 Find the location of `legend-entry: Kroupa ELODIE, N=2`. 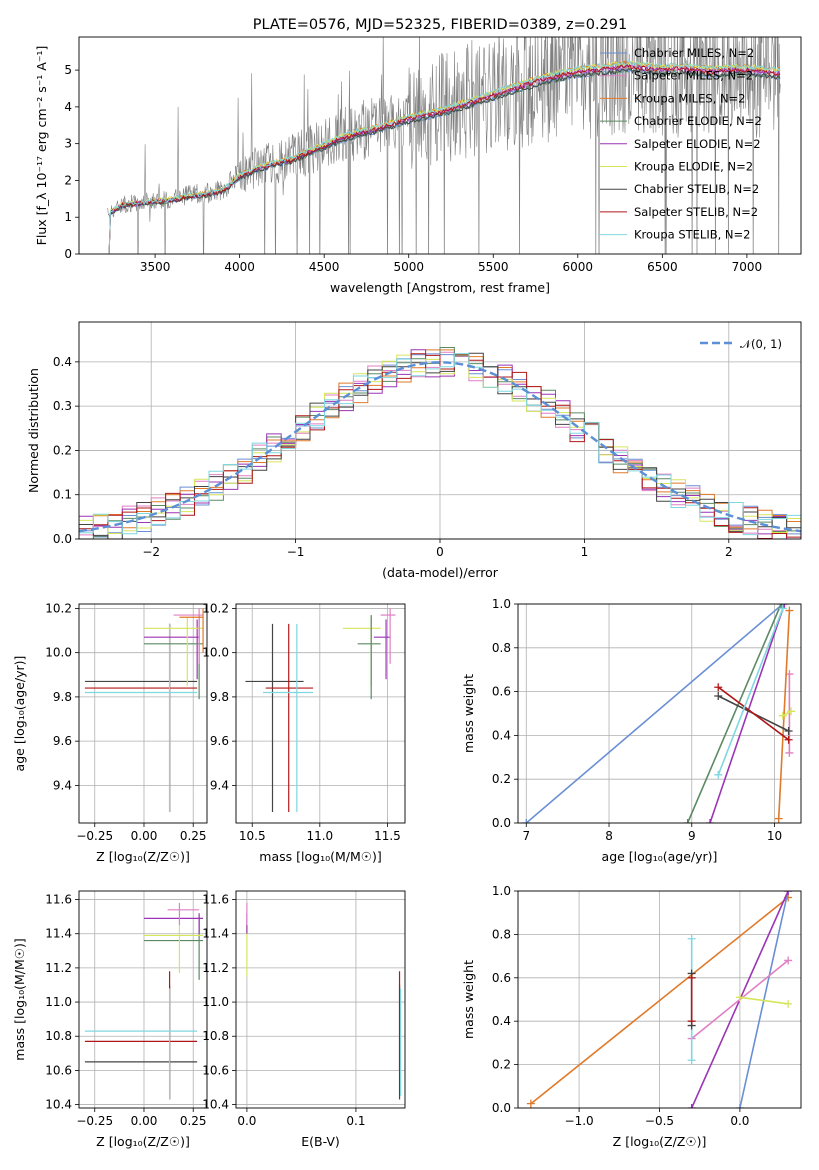

legend-entry: Kroupa ELODIE, N=2 is located at coordinates (693, 167).